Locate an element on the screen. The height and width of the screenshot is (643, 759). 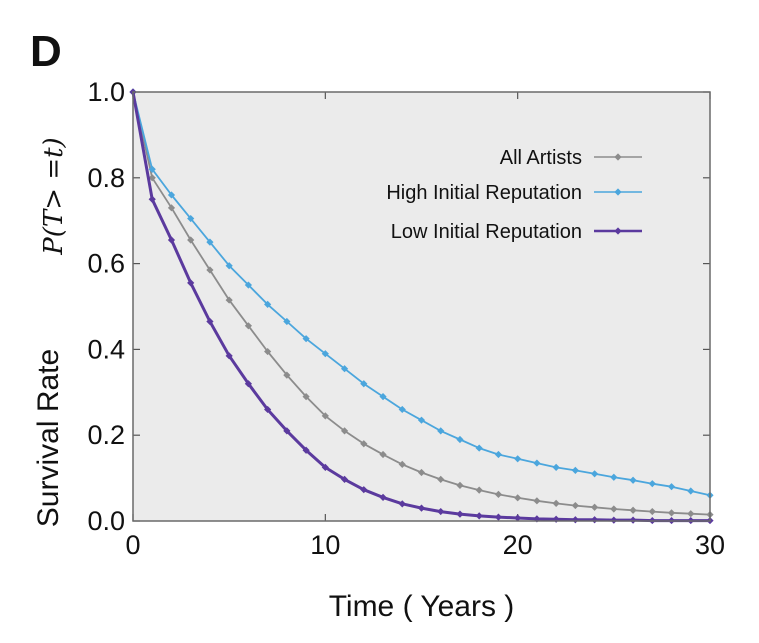
legend-label: All Artists is located at coordinates (541, 158).